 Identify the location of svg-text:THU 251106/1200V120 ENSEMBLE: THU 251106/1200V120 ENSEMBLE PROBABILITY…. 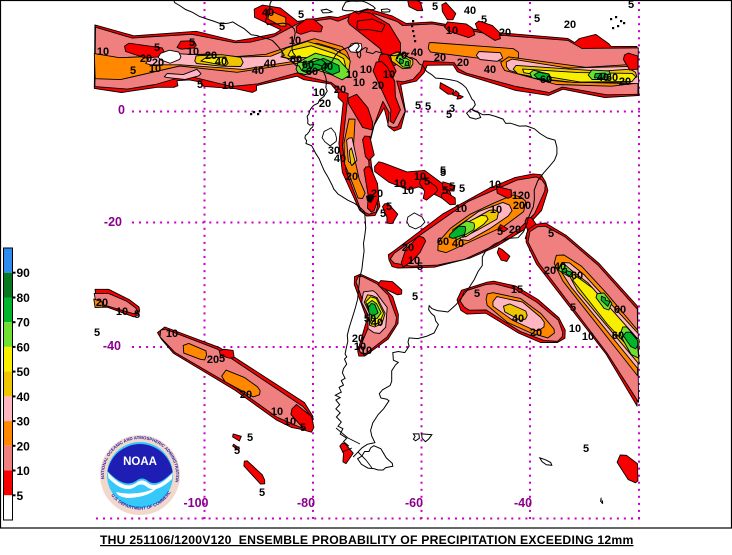
(367, 540).